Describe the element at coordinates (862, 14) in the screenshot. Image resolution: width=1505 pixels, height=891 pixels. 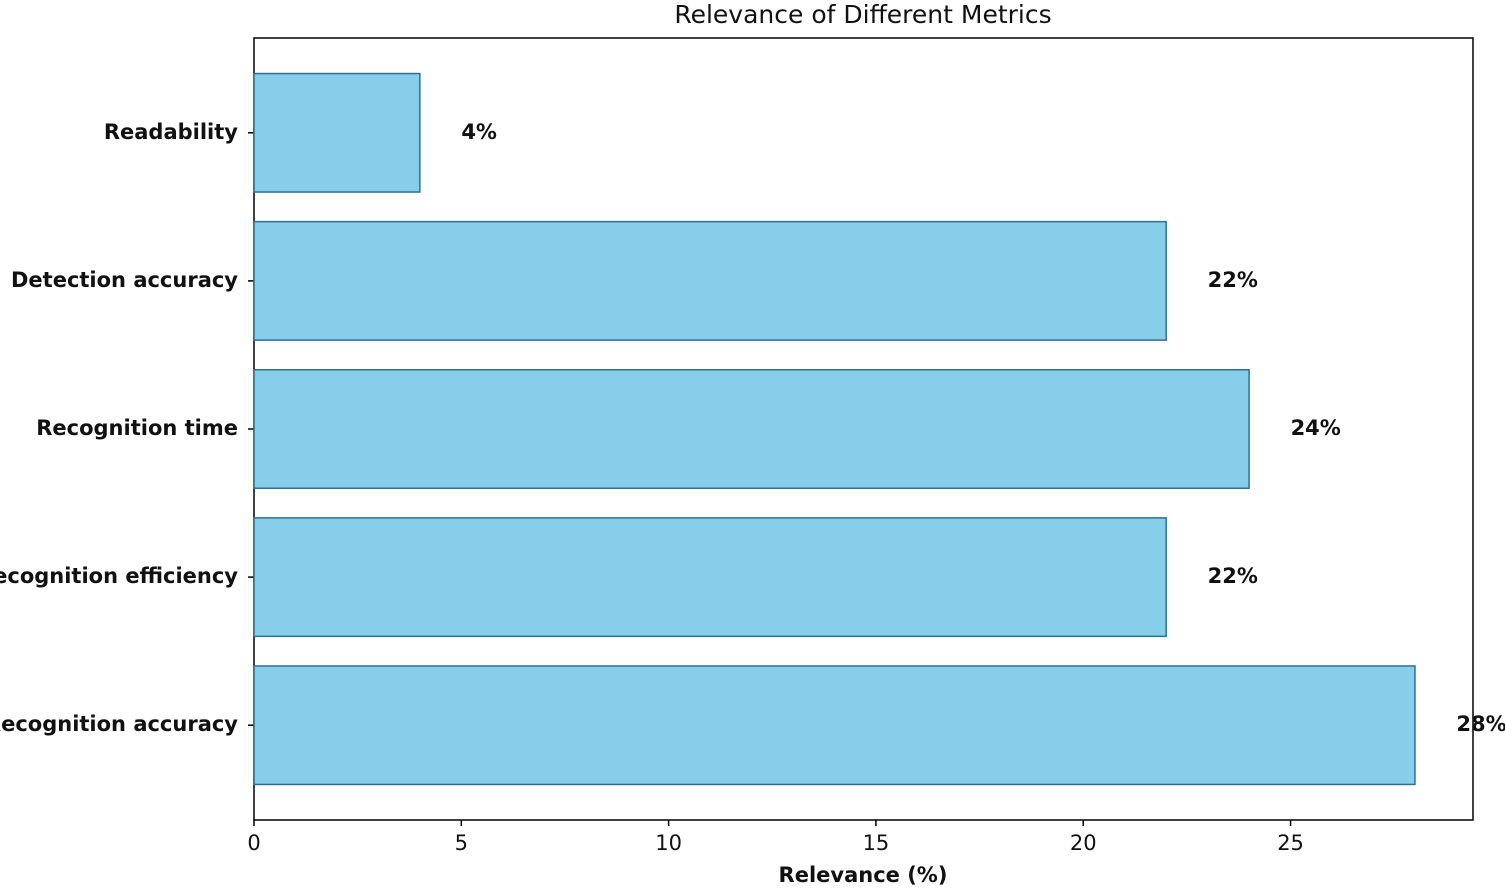
I see `chart-title: Relevance of Different Metrics` at that location.